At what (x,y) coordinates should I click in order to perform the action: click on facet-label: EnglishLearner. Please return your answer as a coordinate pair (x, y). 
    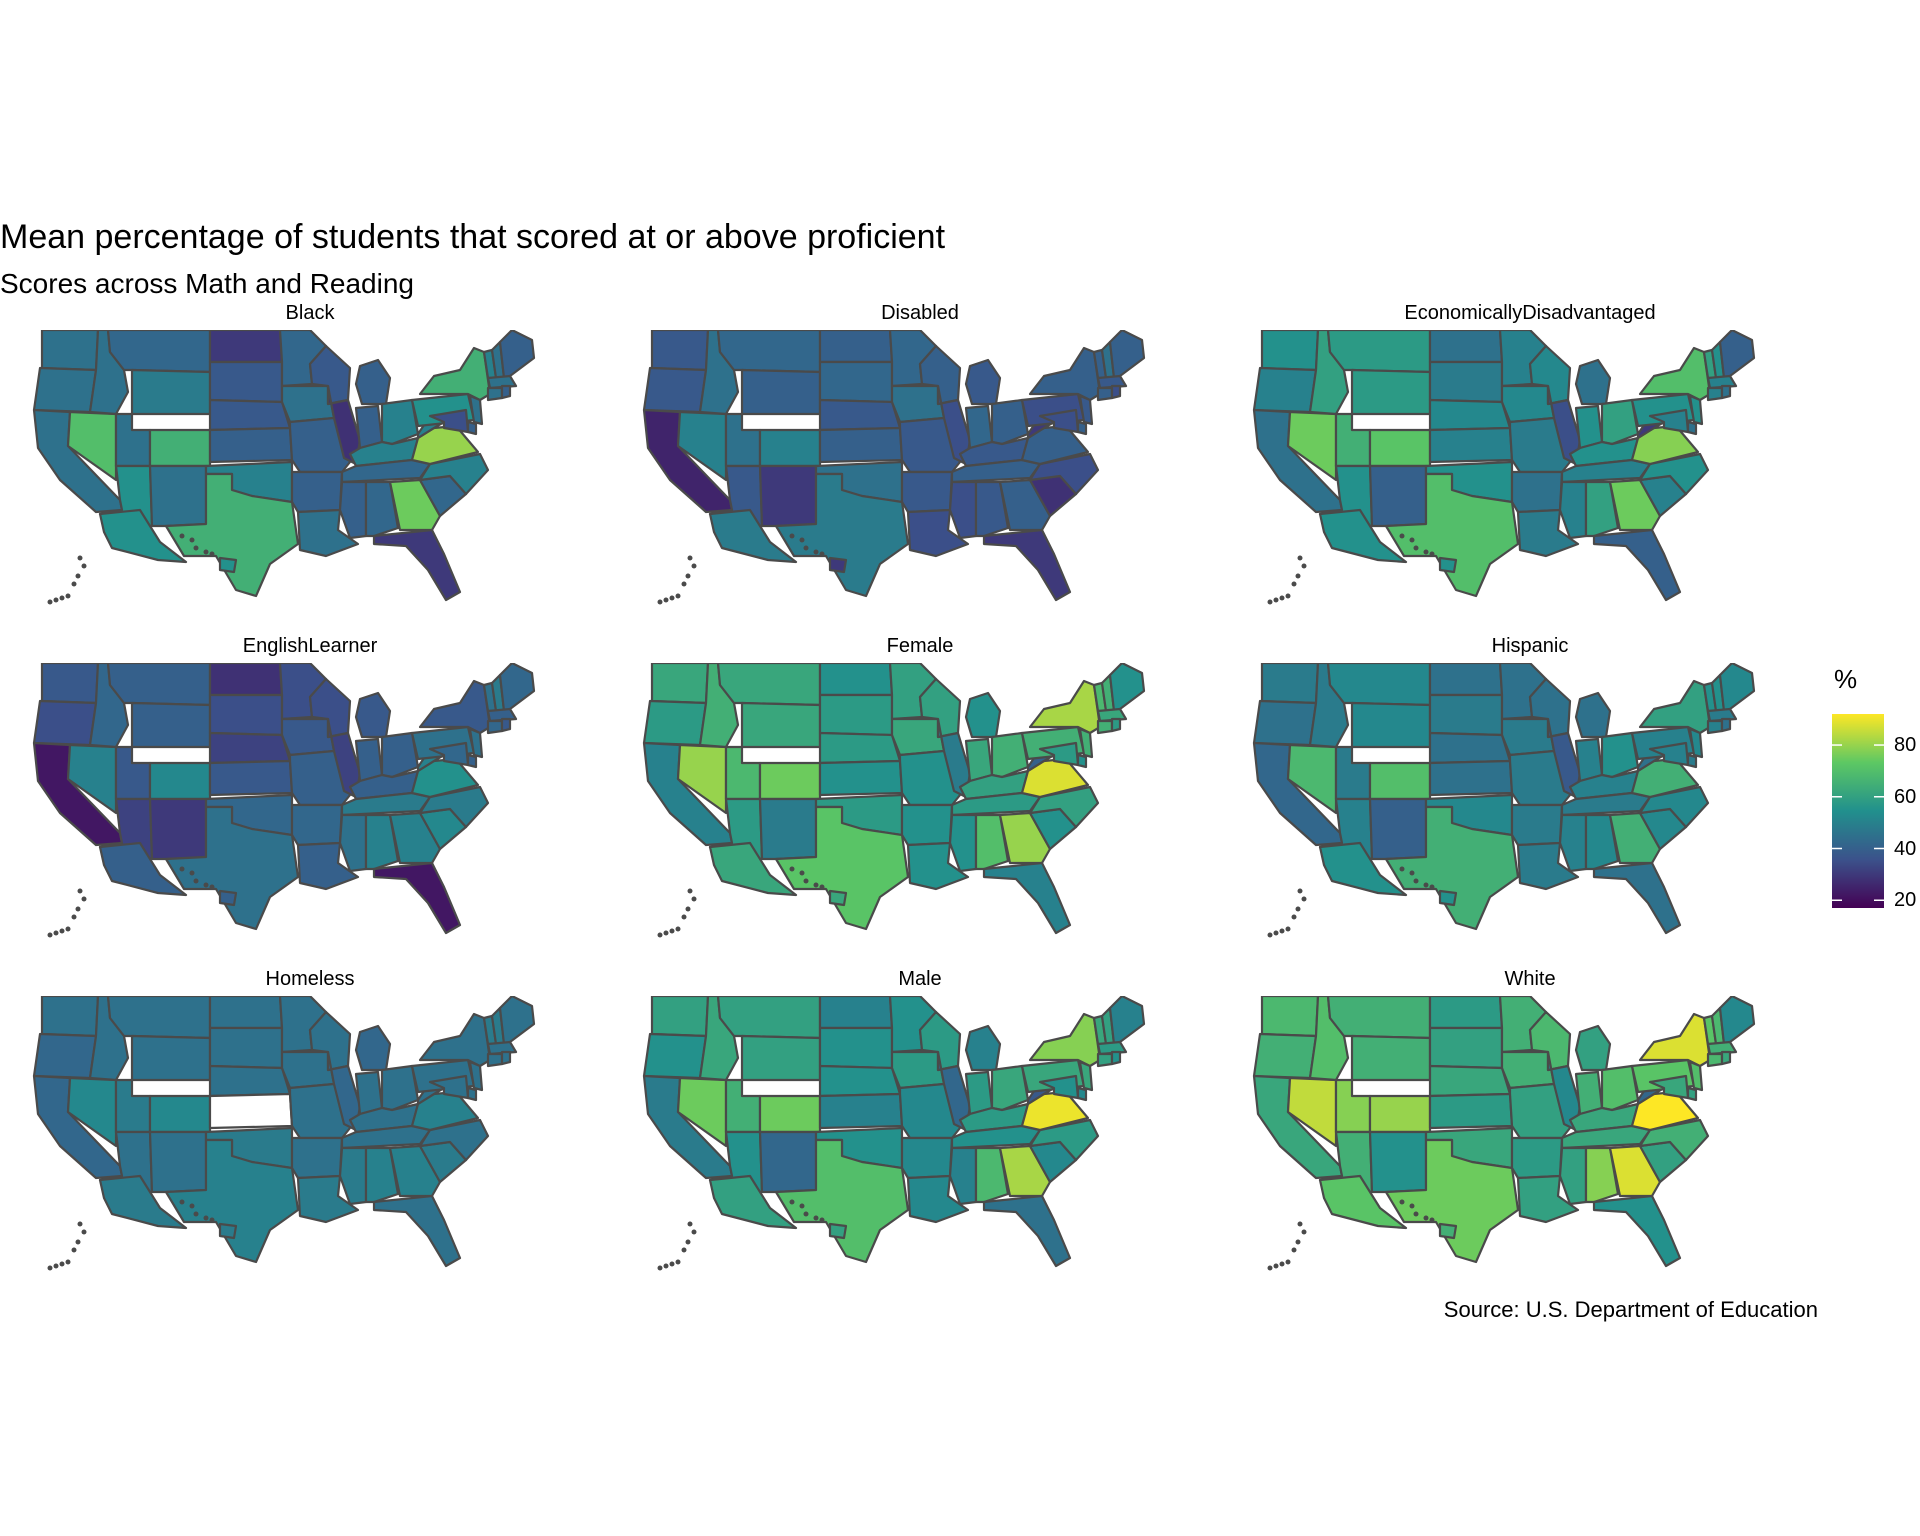
    Looking at the image, I should click on (310, 646).